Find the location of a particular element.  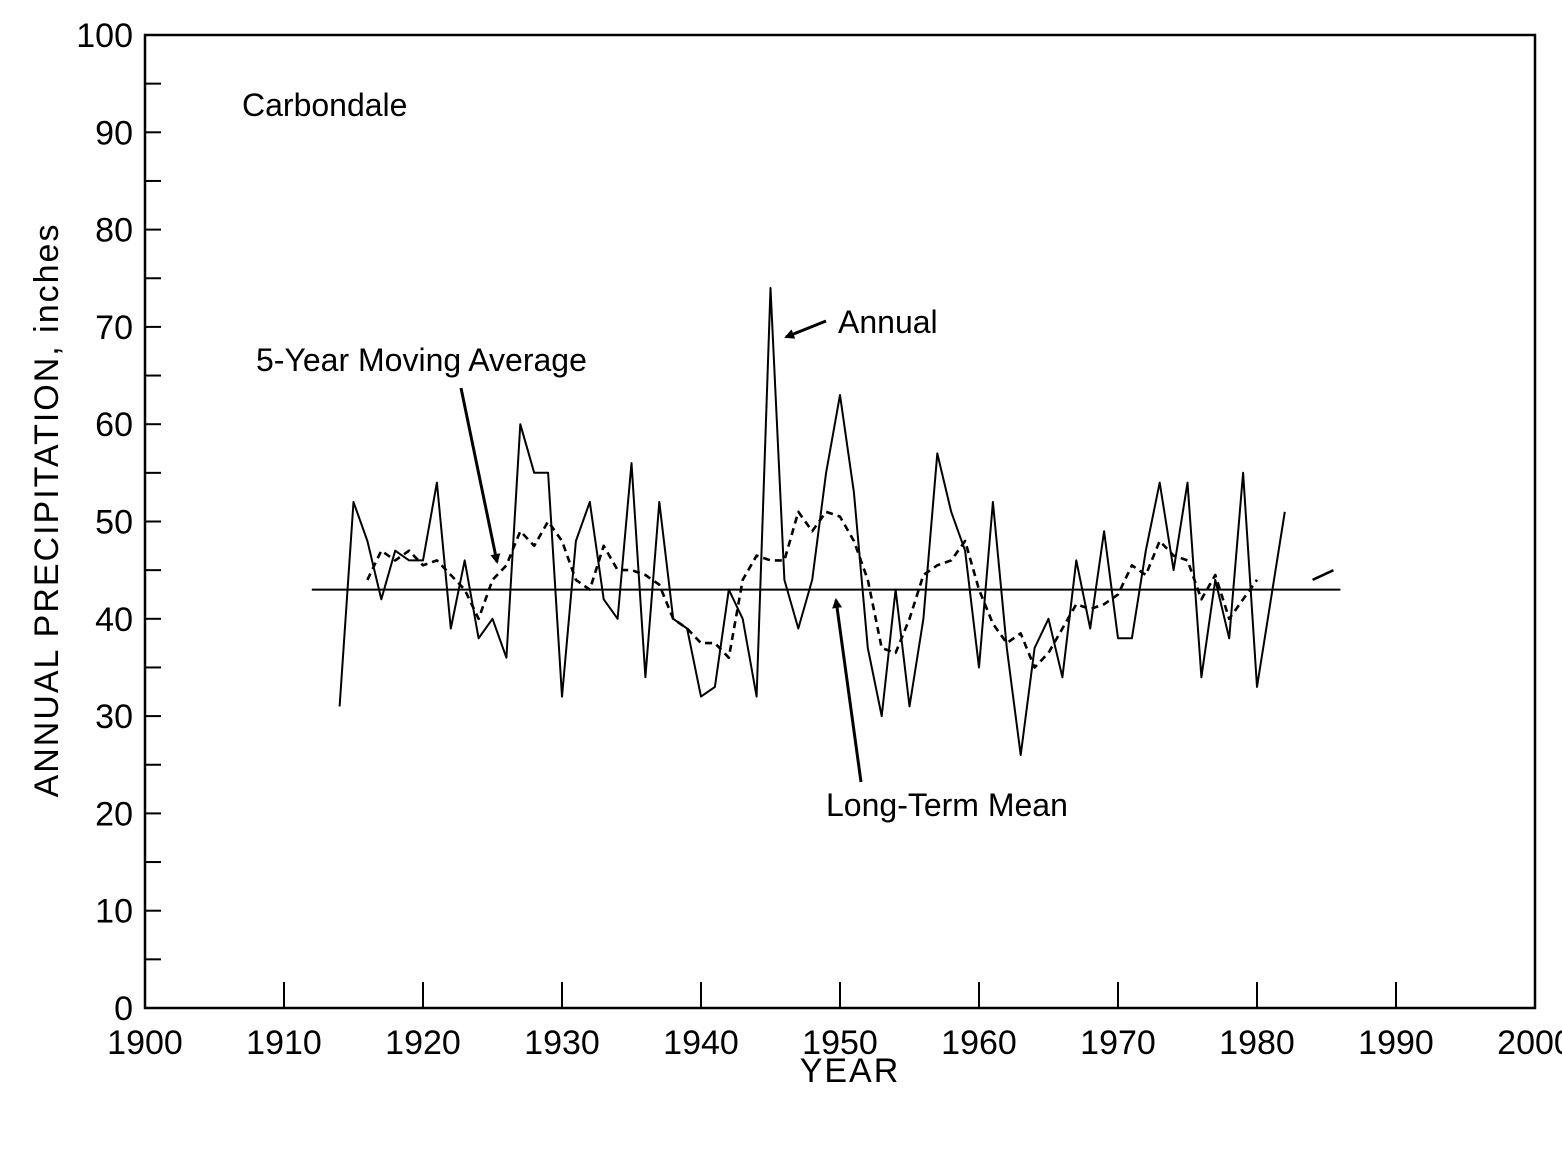

annual-arrow is located at coordinates (805, 329).